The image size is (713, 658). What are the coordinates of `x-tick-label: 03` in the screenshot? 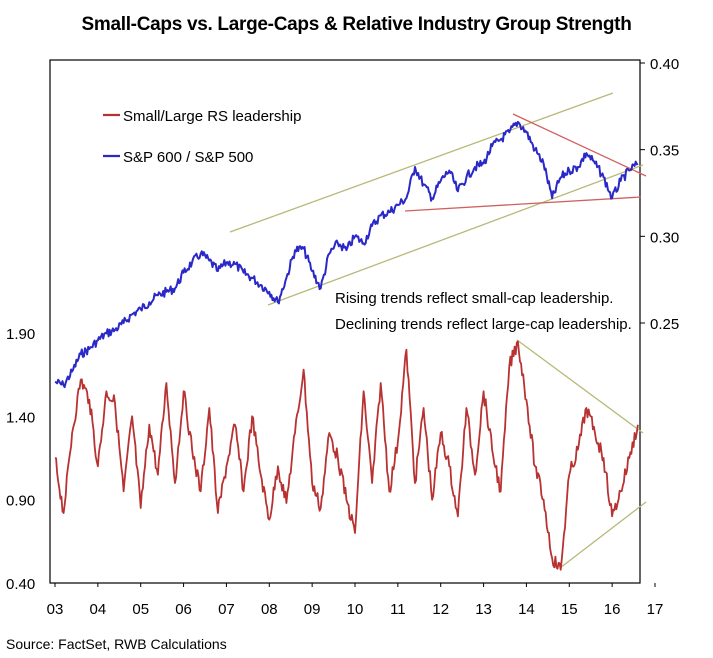 It's located at (55, 609).